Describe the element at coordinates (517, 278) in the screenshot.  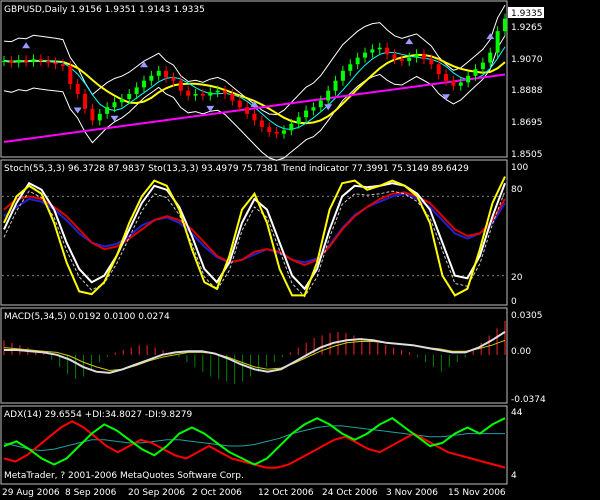
I see `stoch-tick-20: 20` at that location.